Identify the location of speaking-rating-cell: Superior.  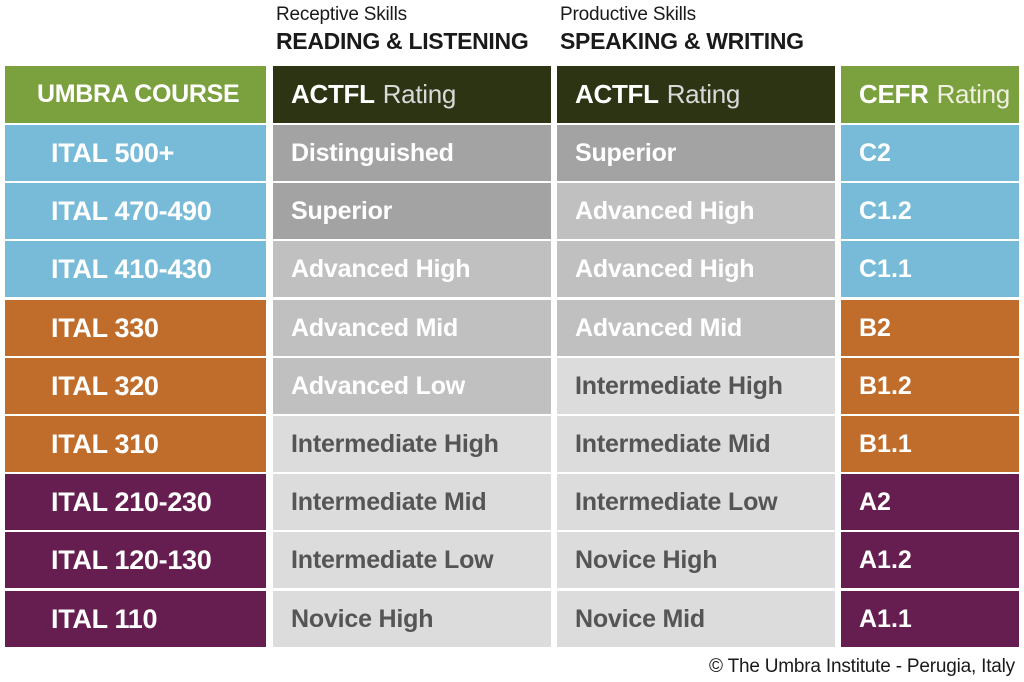
(696, 153).